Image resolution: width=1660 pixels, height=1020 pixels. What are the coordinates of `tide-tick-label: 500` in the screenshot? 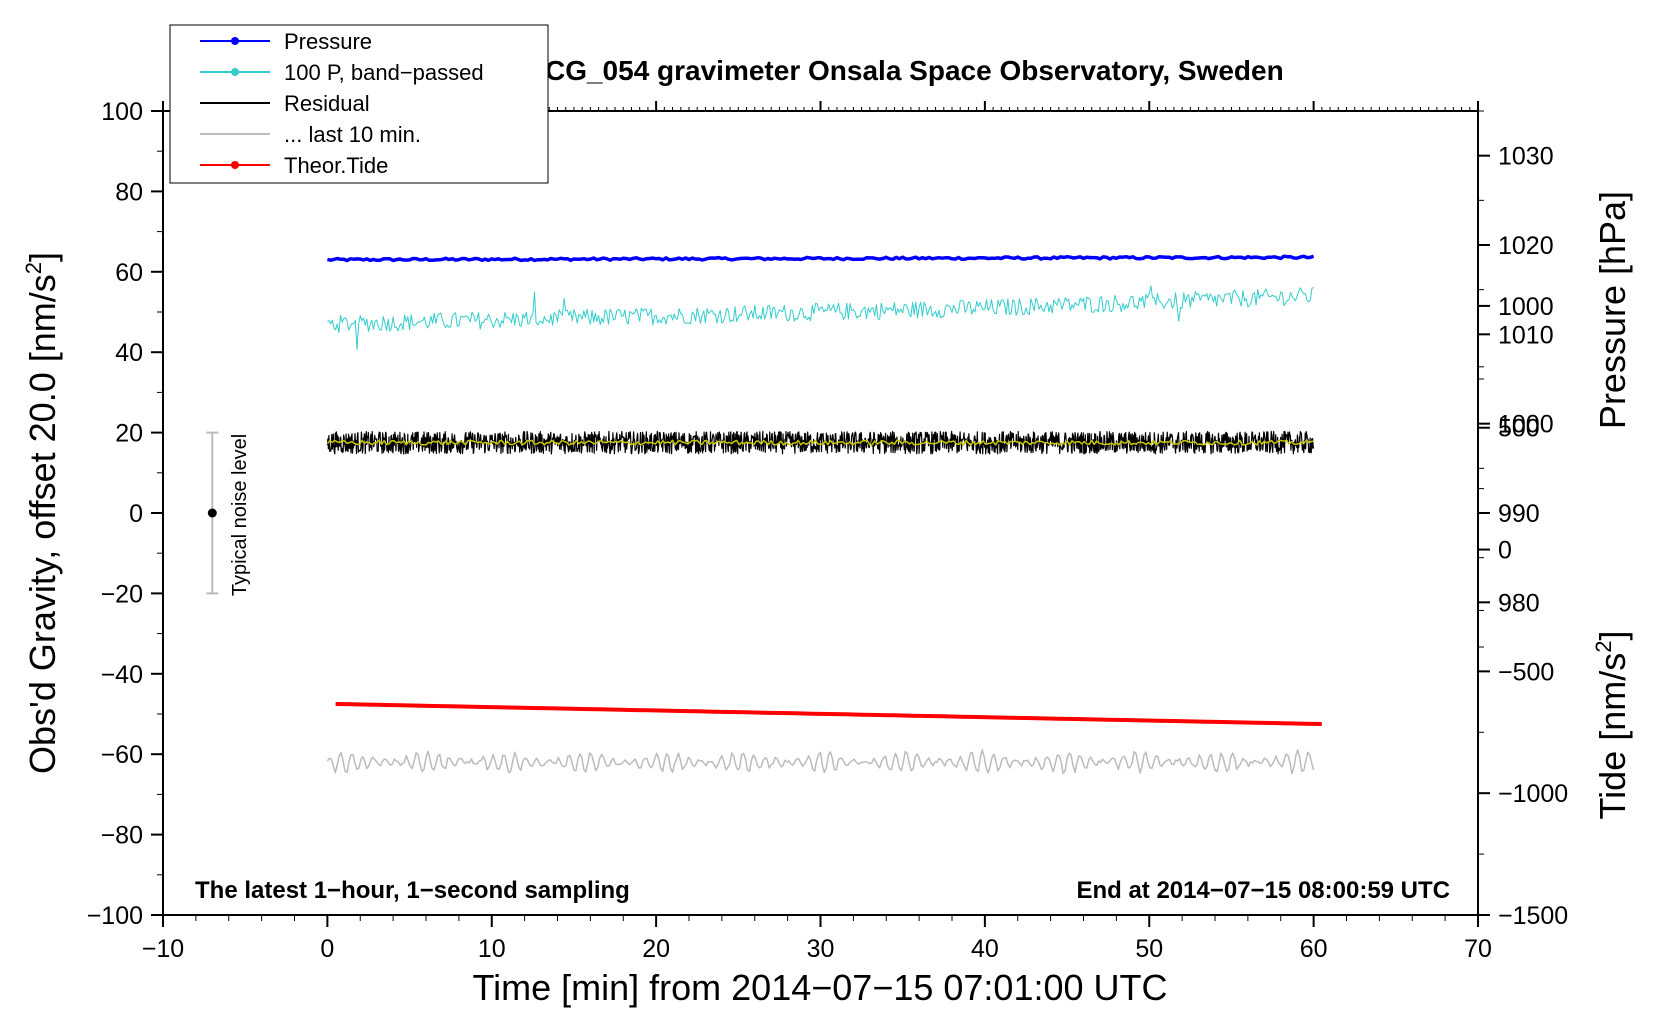 It's located at (1519, 429).